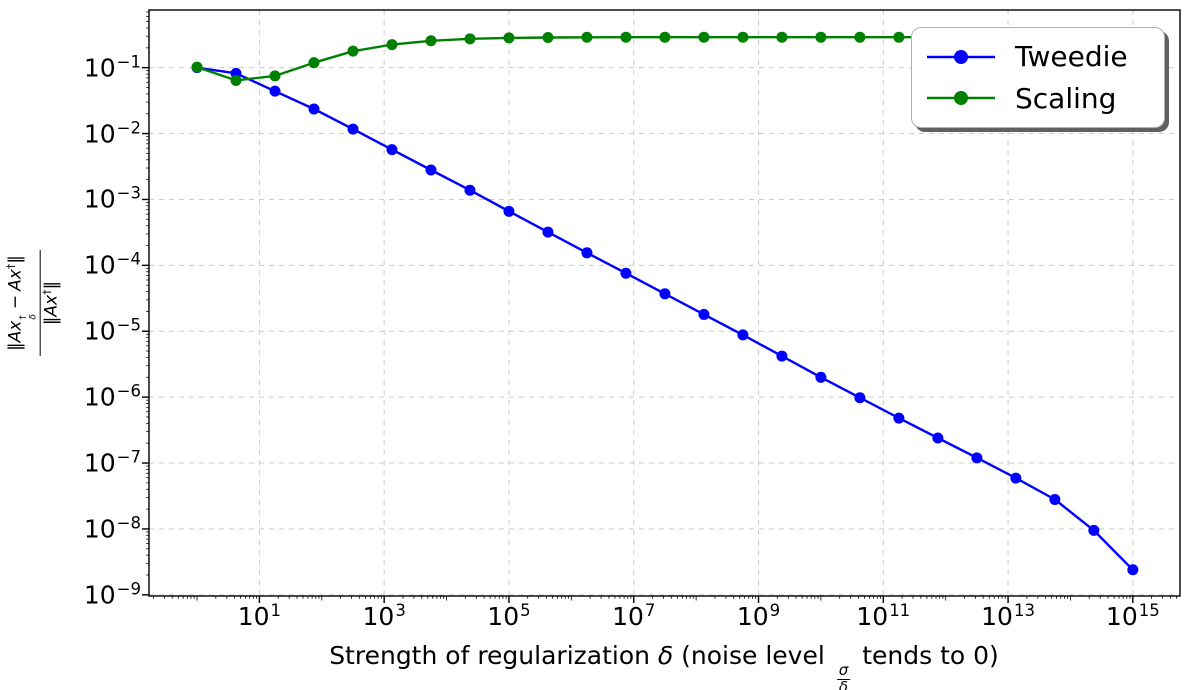  Describe the element at coordinates (1038, 77) in the screenshot. I see `legend: Tweedie Scaling` at that location.